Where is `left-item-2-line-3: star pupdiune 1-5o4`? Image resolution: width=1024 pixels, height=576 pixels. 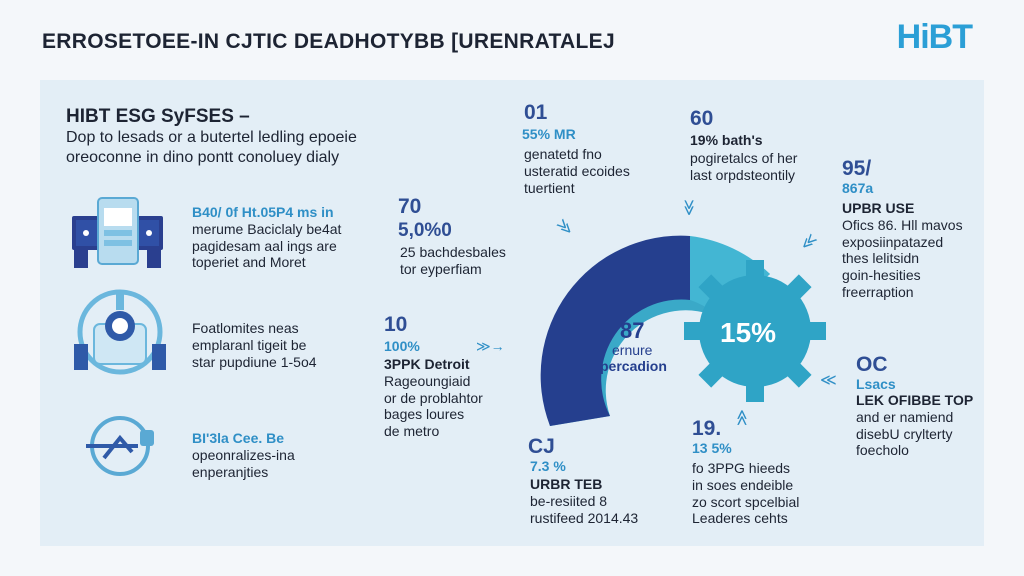
left-item-2-line-3: star pupdiune 1-5o4 is located at coordinates (254, 361).